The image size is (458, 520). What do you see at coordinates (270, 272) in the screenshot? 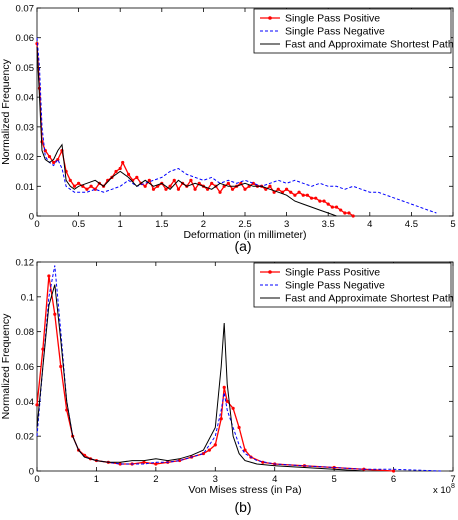
I see `legend-marker` at bounding box center [270, 272].